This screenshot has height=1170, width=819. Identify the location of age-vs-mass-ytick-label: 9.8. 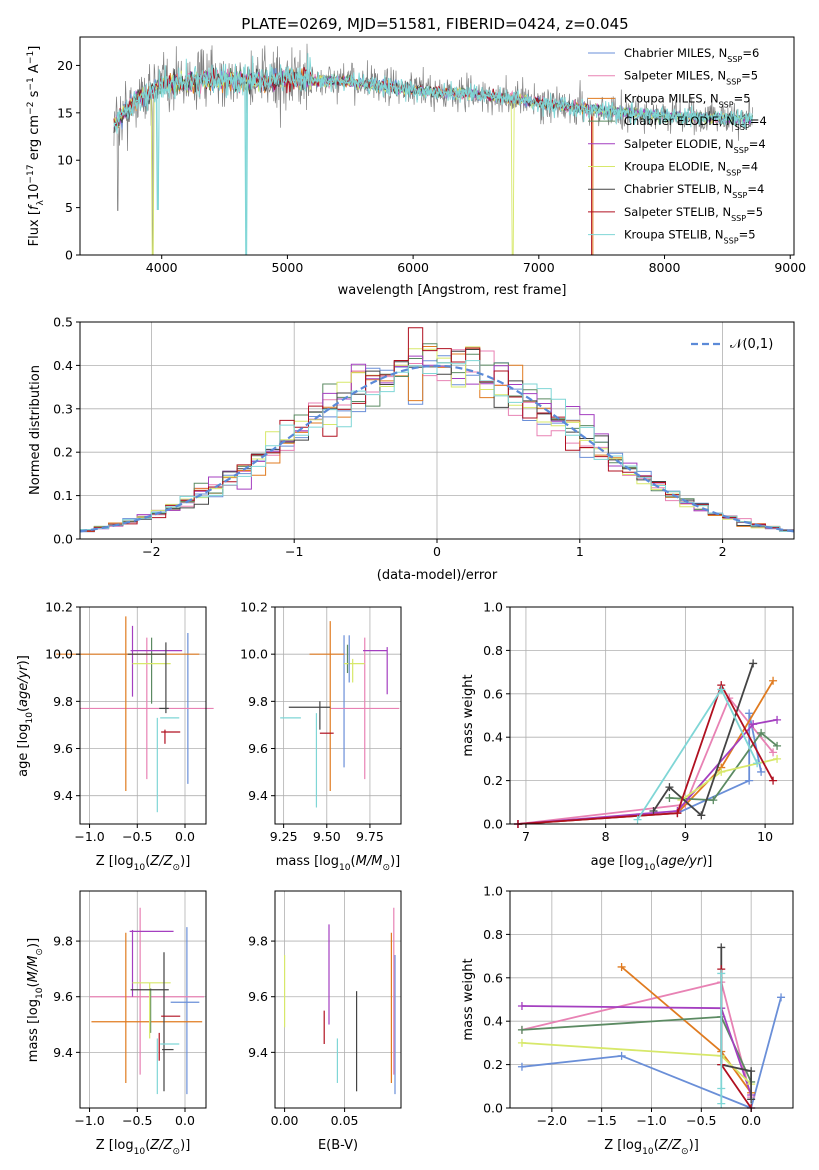
(258, 701).